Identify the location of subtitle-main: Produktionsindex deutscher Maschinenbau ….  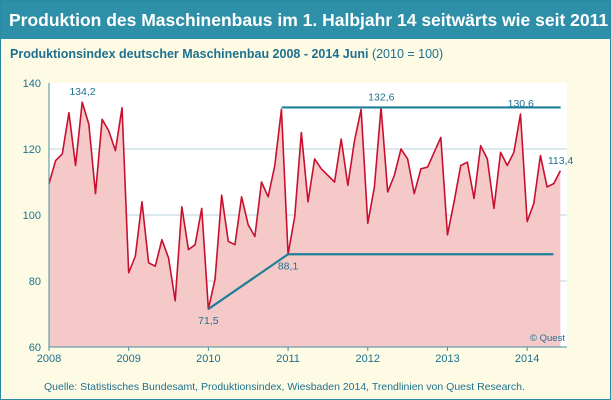
(189, 54).